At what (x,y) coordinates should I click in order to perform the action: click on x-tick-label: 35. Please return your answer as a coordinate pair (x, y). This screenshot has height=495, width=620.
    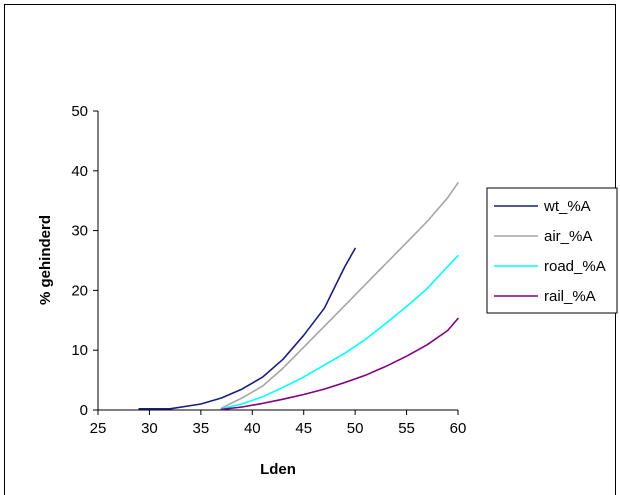
    Looking at the image, I should click on (201, 428).